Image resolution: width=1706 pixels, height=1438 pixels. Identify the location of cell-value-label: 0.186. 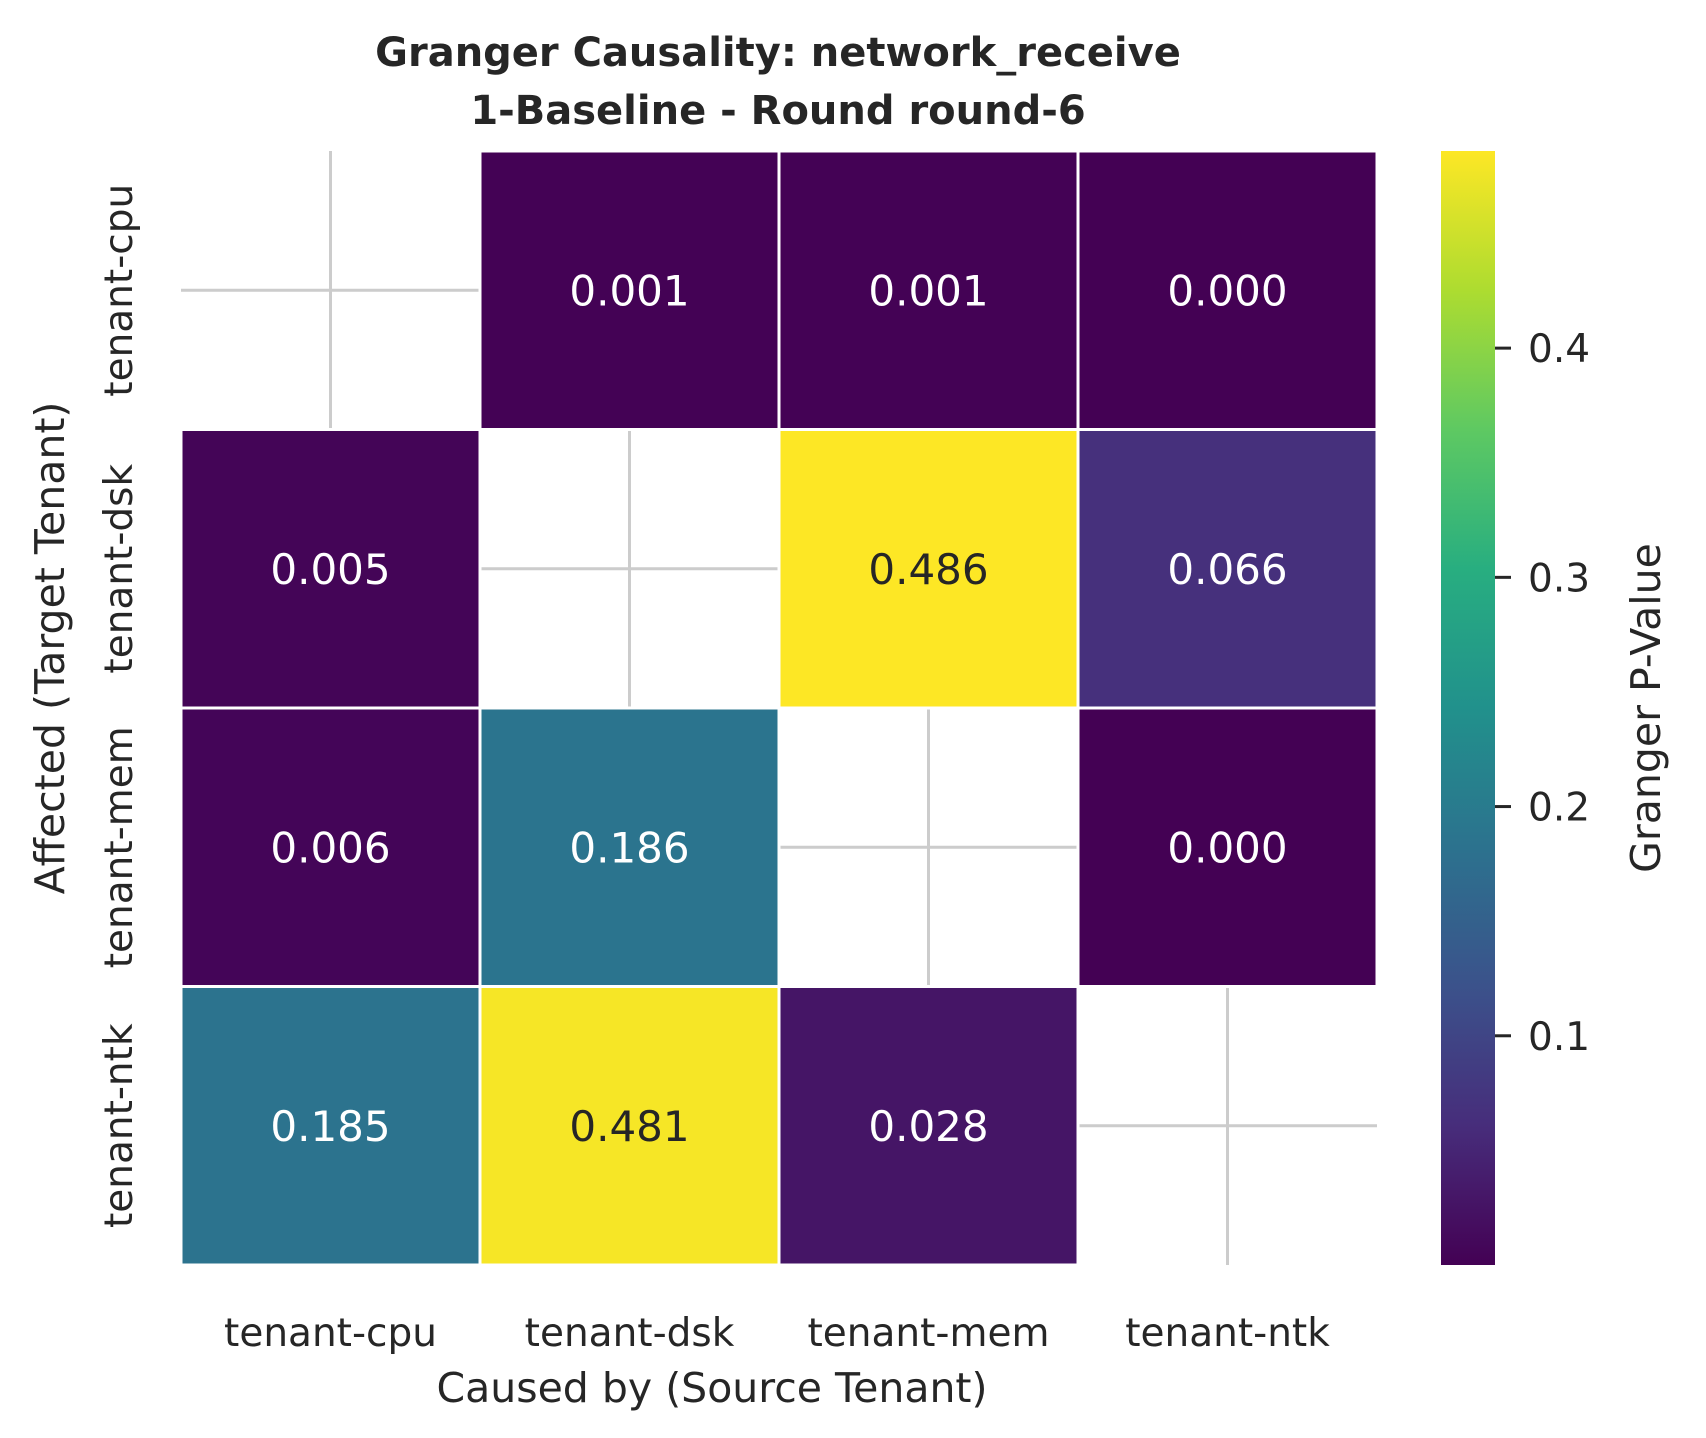
(629, 847).